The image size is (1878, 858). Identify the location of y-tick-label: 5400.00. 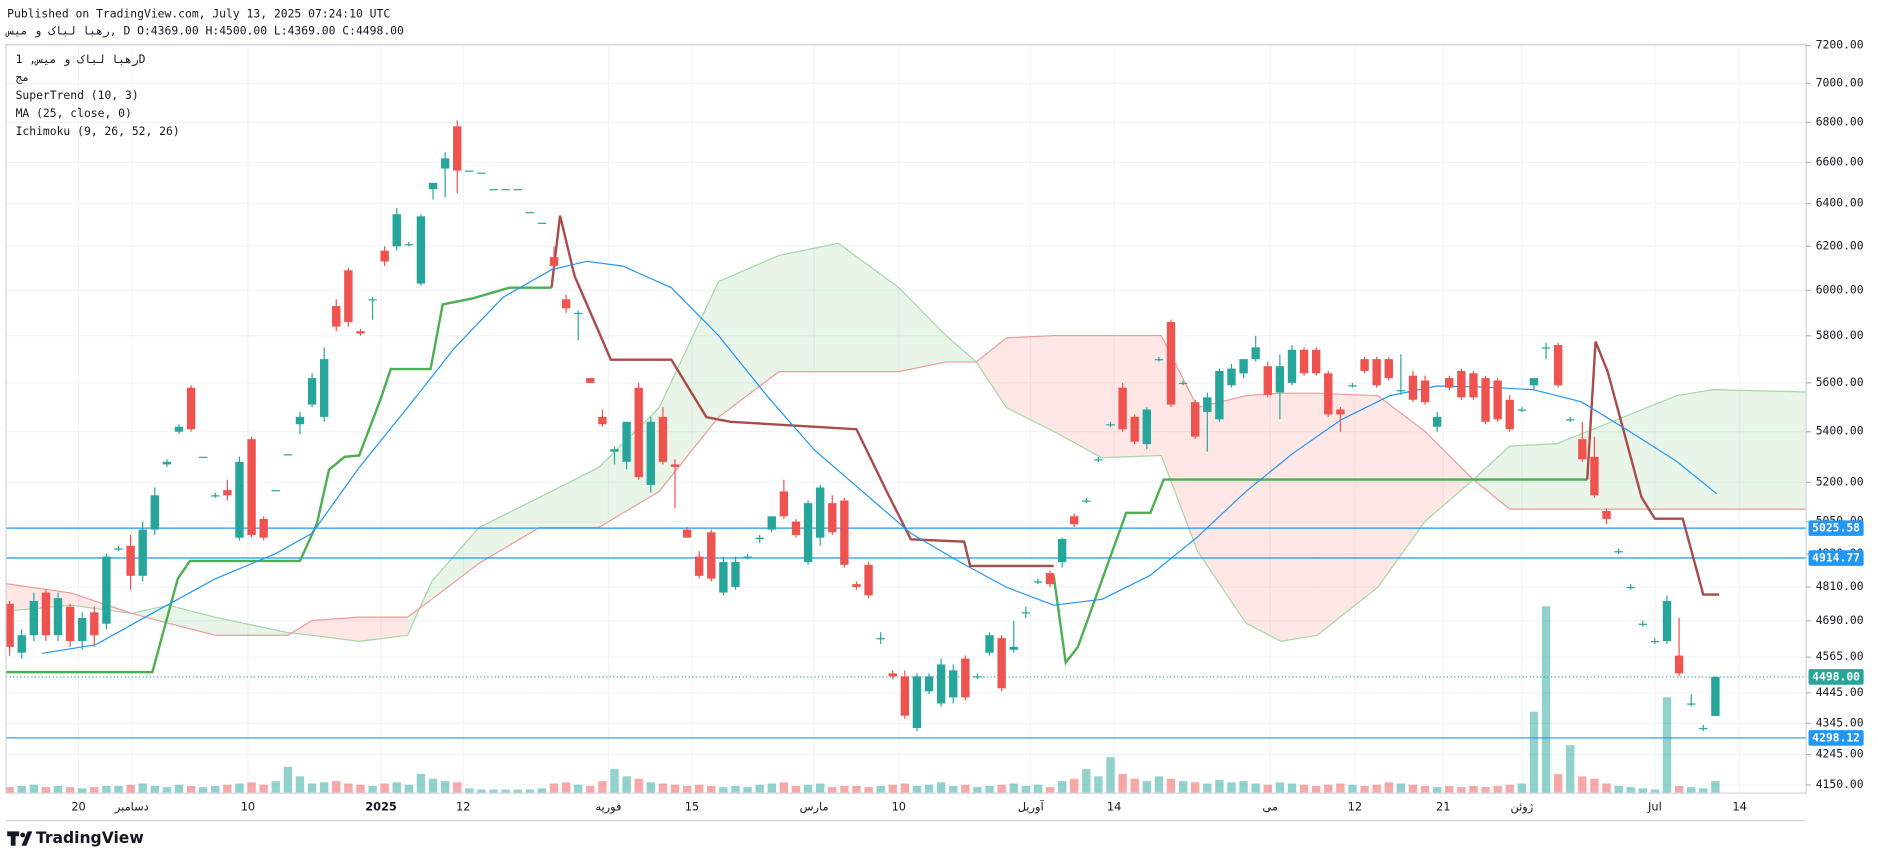
(1840, 431).